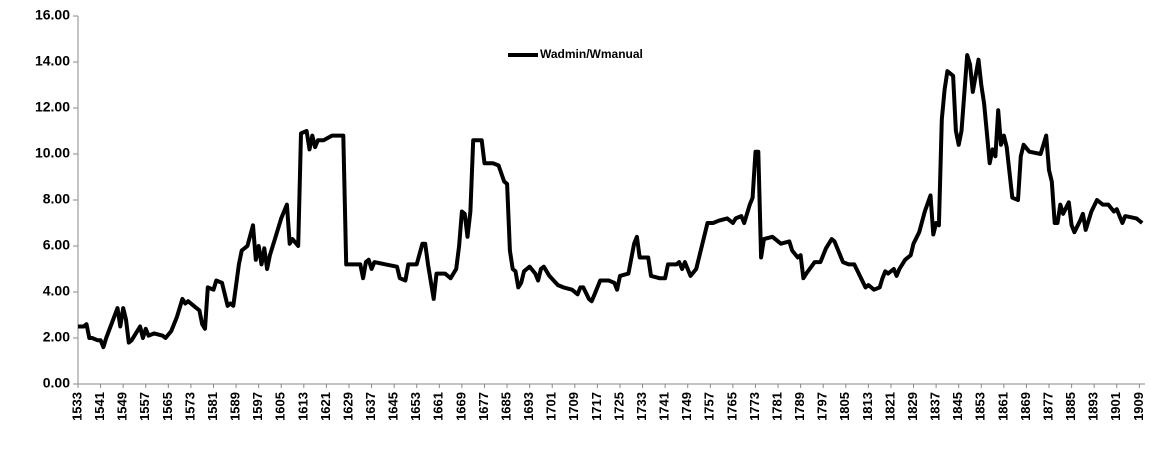 This screenshot has height=449, width=1151. Describe the element at coordinates (889, 406) in the screenshot. I see `x-tick-label: 1821` at that location.